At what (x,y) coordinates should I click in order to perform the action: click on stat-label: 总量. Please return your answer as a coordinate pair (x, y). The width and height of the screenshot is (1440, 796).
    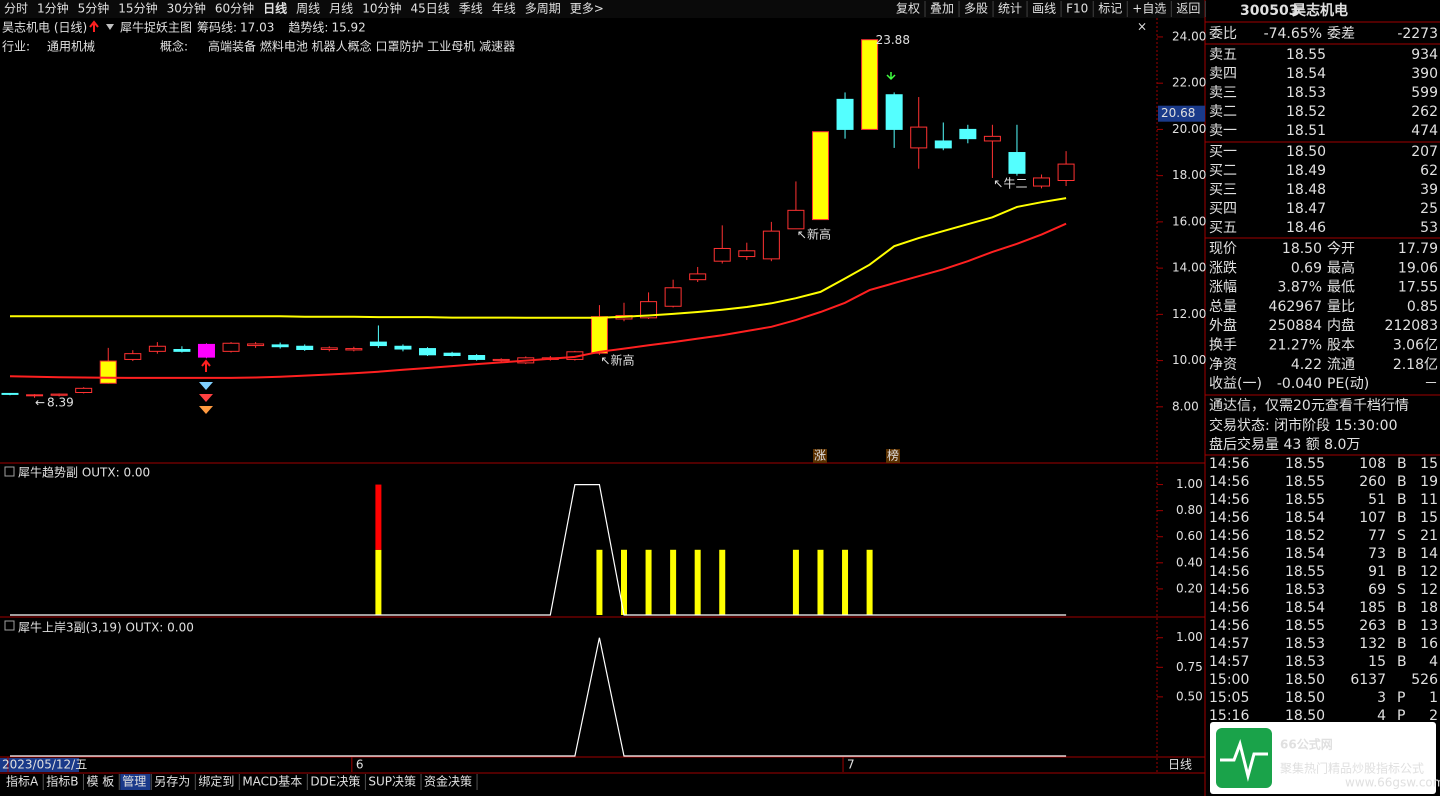
    Looking at the image, I should click on (1223, 307).